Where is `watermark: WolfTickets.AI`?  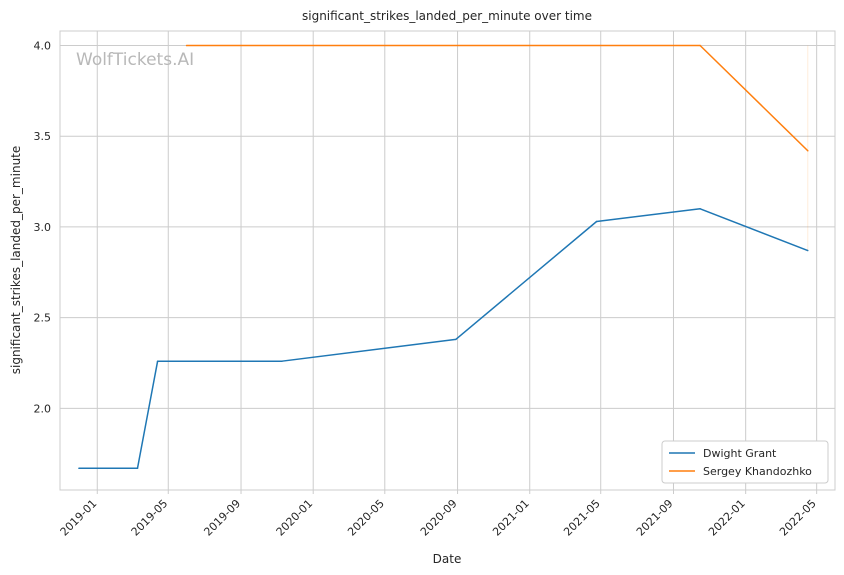 watermark: WolfTickets.AI is located at coordinates (135, 60).